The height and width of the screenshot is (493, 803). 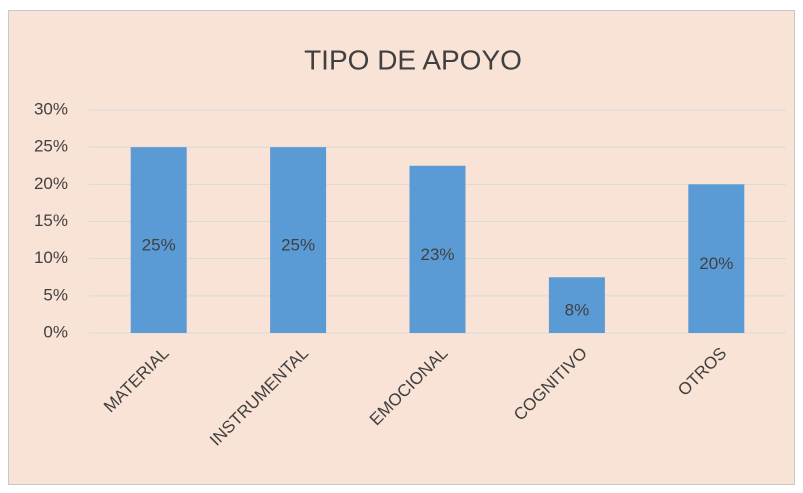 I want to click on data-label: 20%, so click(x=716, y=263).